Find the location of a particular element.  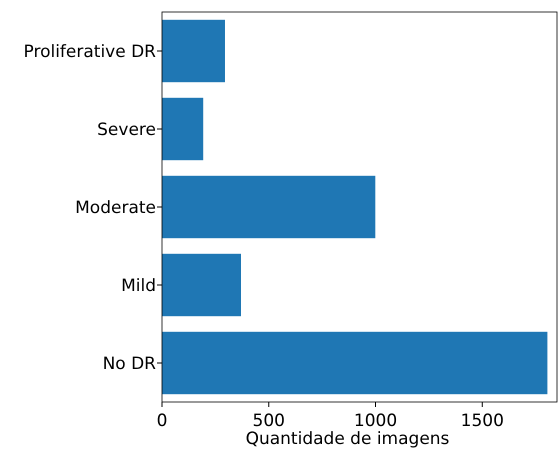

x-axis-title: Quantidade de imagens is located at coordinates (348, 439).